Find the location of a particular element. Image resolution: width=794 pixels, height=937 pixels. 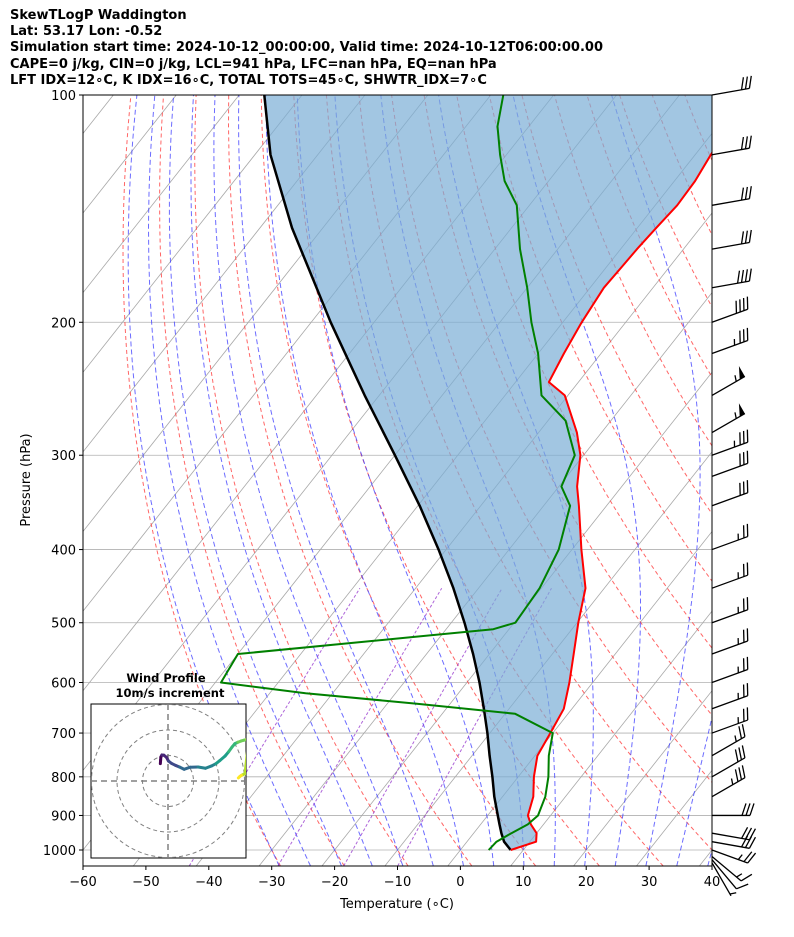

wind-barbs is located at coordinates (734, 486).